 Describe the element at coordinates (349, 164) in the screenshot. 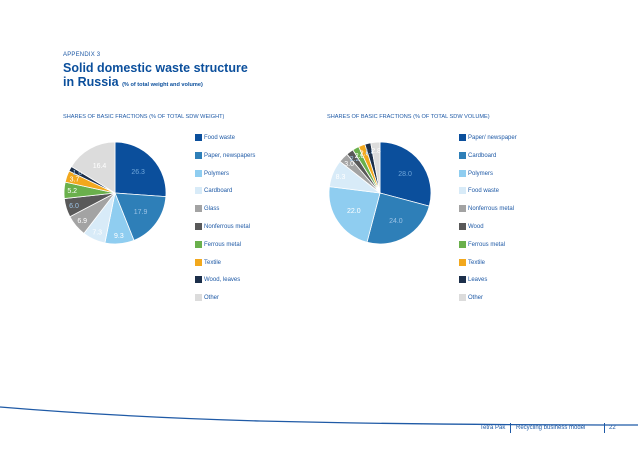

I see `pie-data-label: 3.0` at that location.